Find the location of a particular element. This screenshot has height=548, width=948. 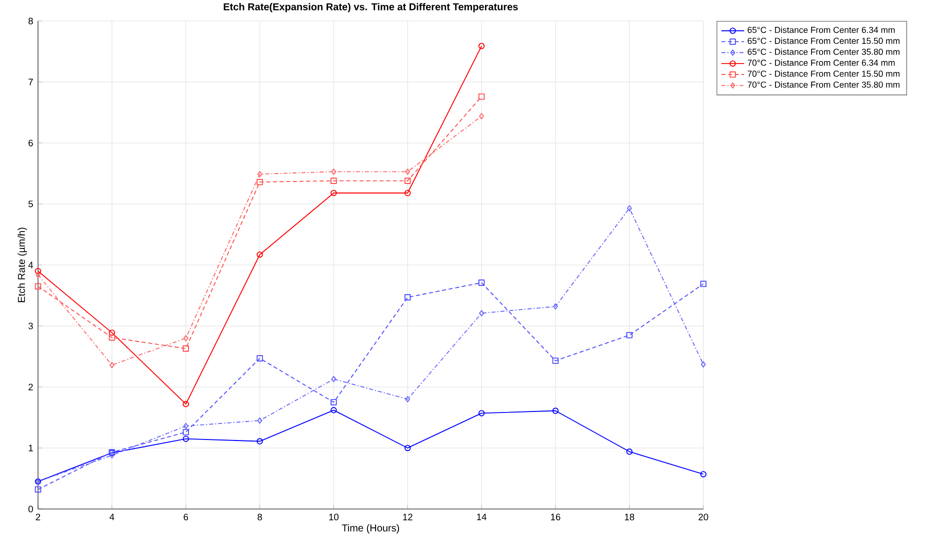

x-tick-label: 20 is located at coordinates (703, 517).